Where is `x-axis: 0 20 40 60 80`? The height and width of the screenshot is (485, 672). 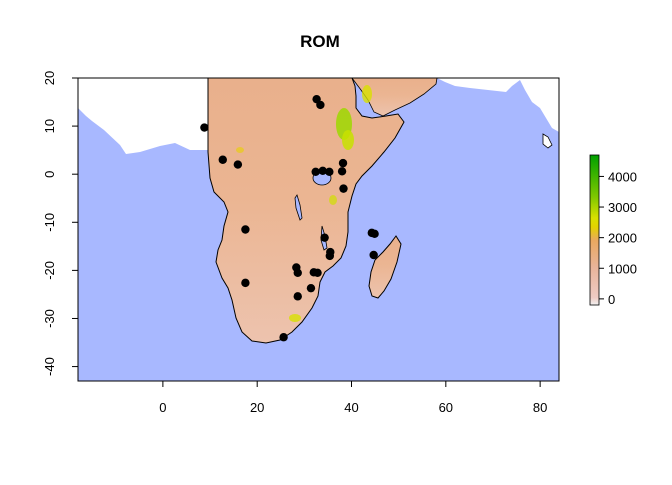
x-axis: 0 20 40 60 80 is located at coordinates (353, 398).